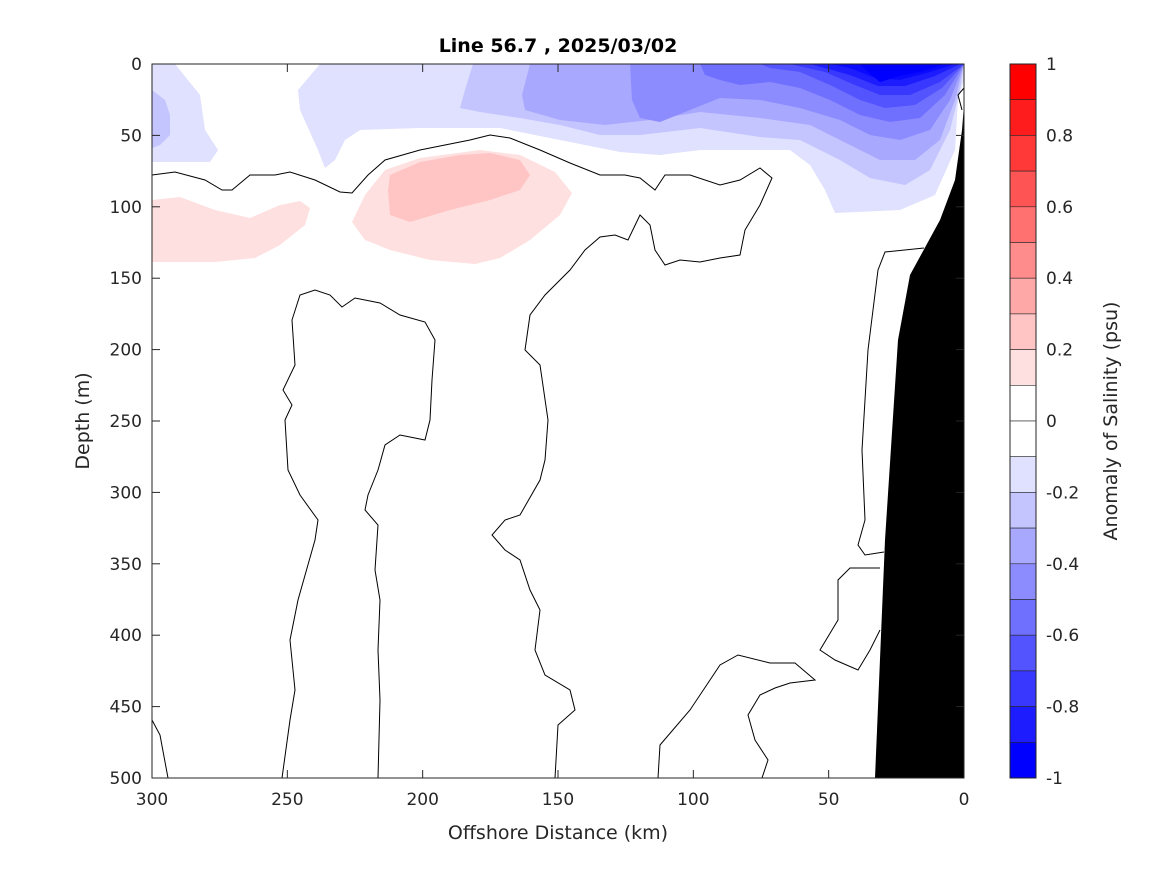  What do you see at coordinates (1062, 493) in the screenshot?
I see `colorbar-tick-label: -0.2` at bounding box center [1062, 493].